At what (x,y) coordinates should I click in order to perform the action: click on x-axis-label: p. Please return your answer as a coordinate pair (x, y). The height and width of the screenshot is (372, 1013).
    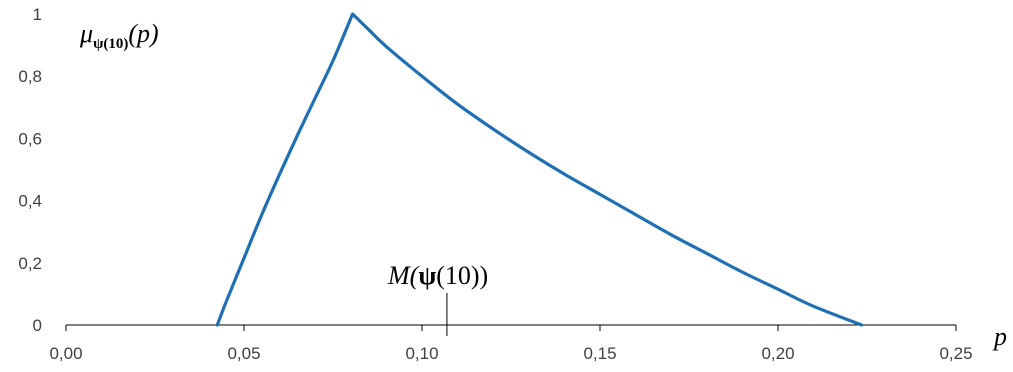
    Looking at the image, I should click on (999, 336).